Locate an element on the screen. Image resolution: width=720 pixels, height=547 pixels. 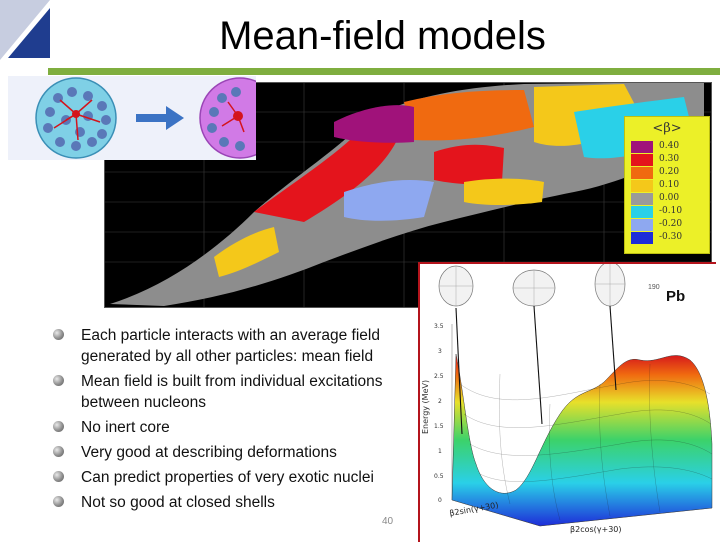
legend-entry: 0.40 is located at coordinates (669, 147).